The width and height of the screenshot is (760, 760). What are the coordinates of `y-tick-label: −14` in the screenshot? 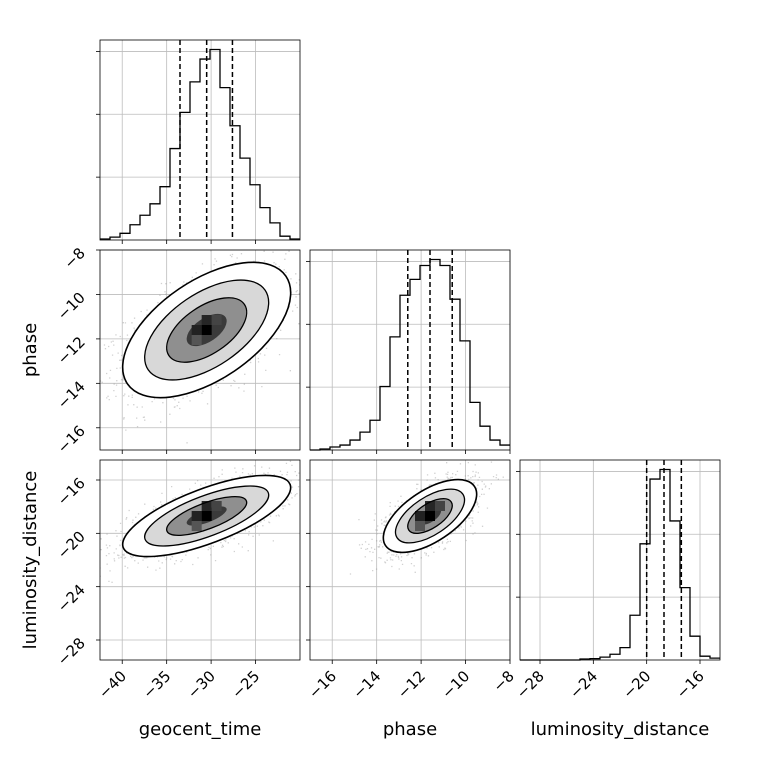 It's located at (71, 394).